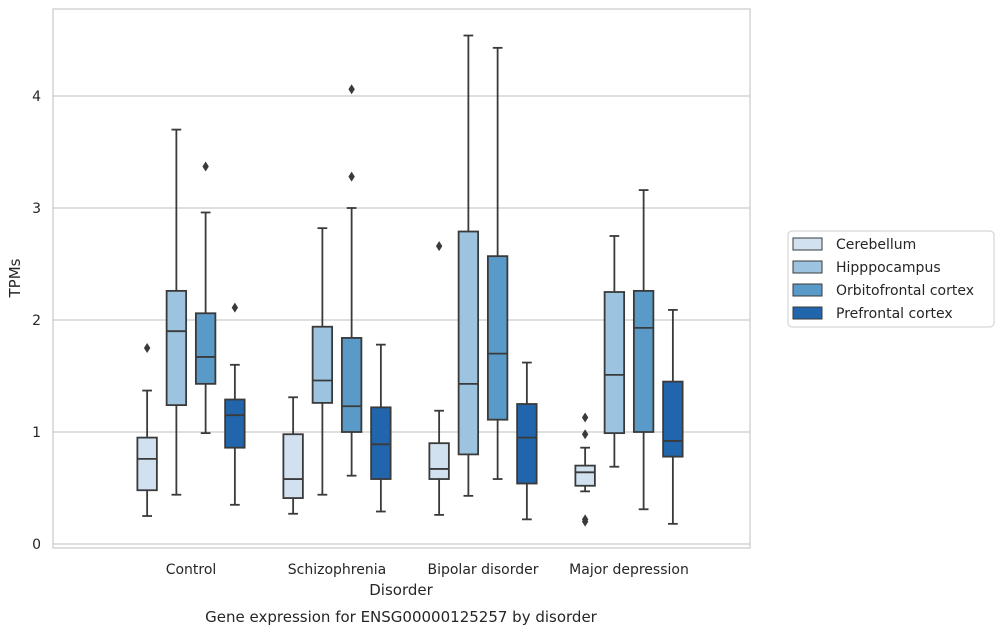  Describe the element at coordinates (36, 97) in the screenshot. I see `y-tick-label: 4` at that location.